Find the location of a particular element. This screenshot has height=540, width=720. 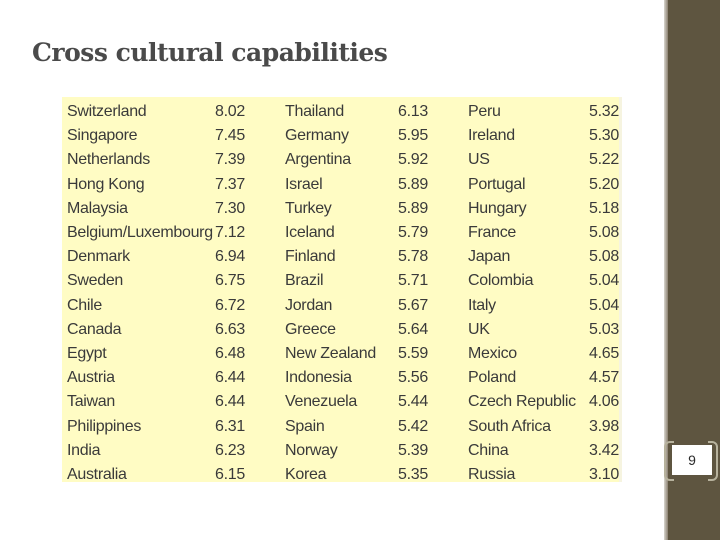

country-name-cell: Belgium/Luxembourg is located at coordinates (140, 233).